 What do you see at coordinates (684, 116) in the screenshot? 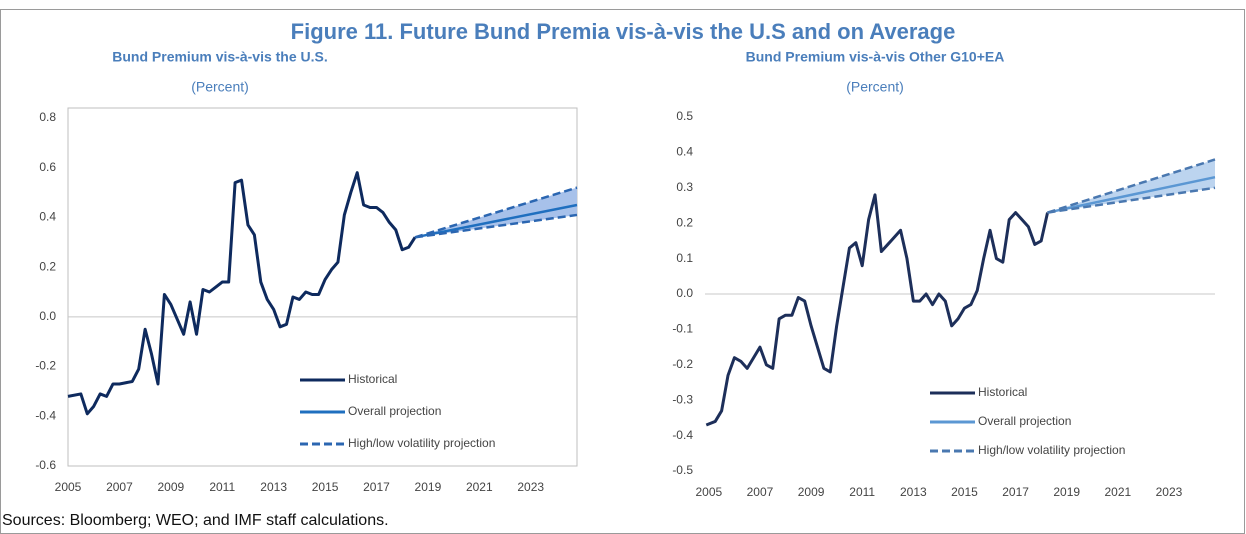
I see `y-tick-label: 0.5` at bounding box center [684, 116].